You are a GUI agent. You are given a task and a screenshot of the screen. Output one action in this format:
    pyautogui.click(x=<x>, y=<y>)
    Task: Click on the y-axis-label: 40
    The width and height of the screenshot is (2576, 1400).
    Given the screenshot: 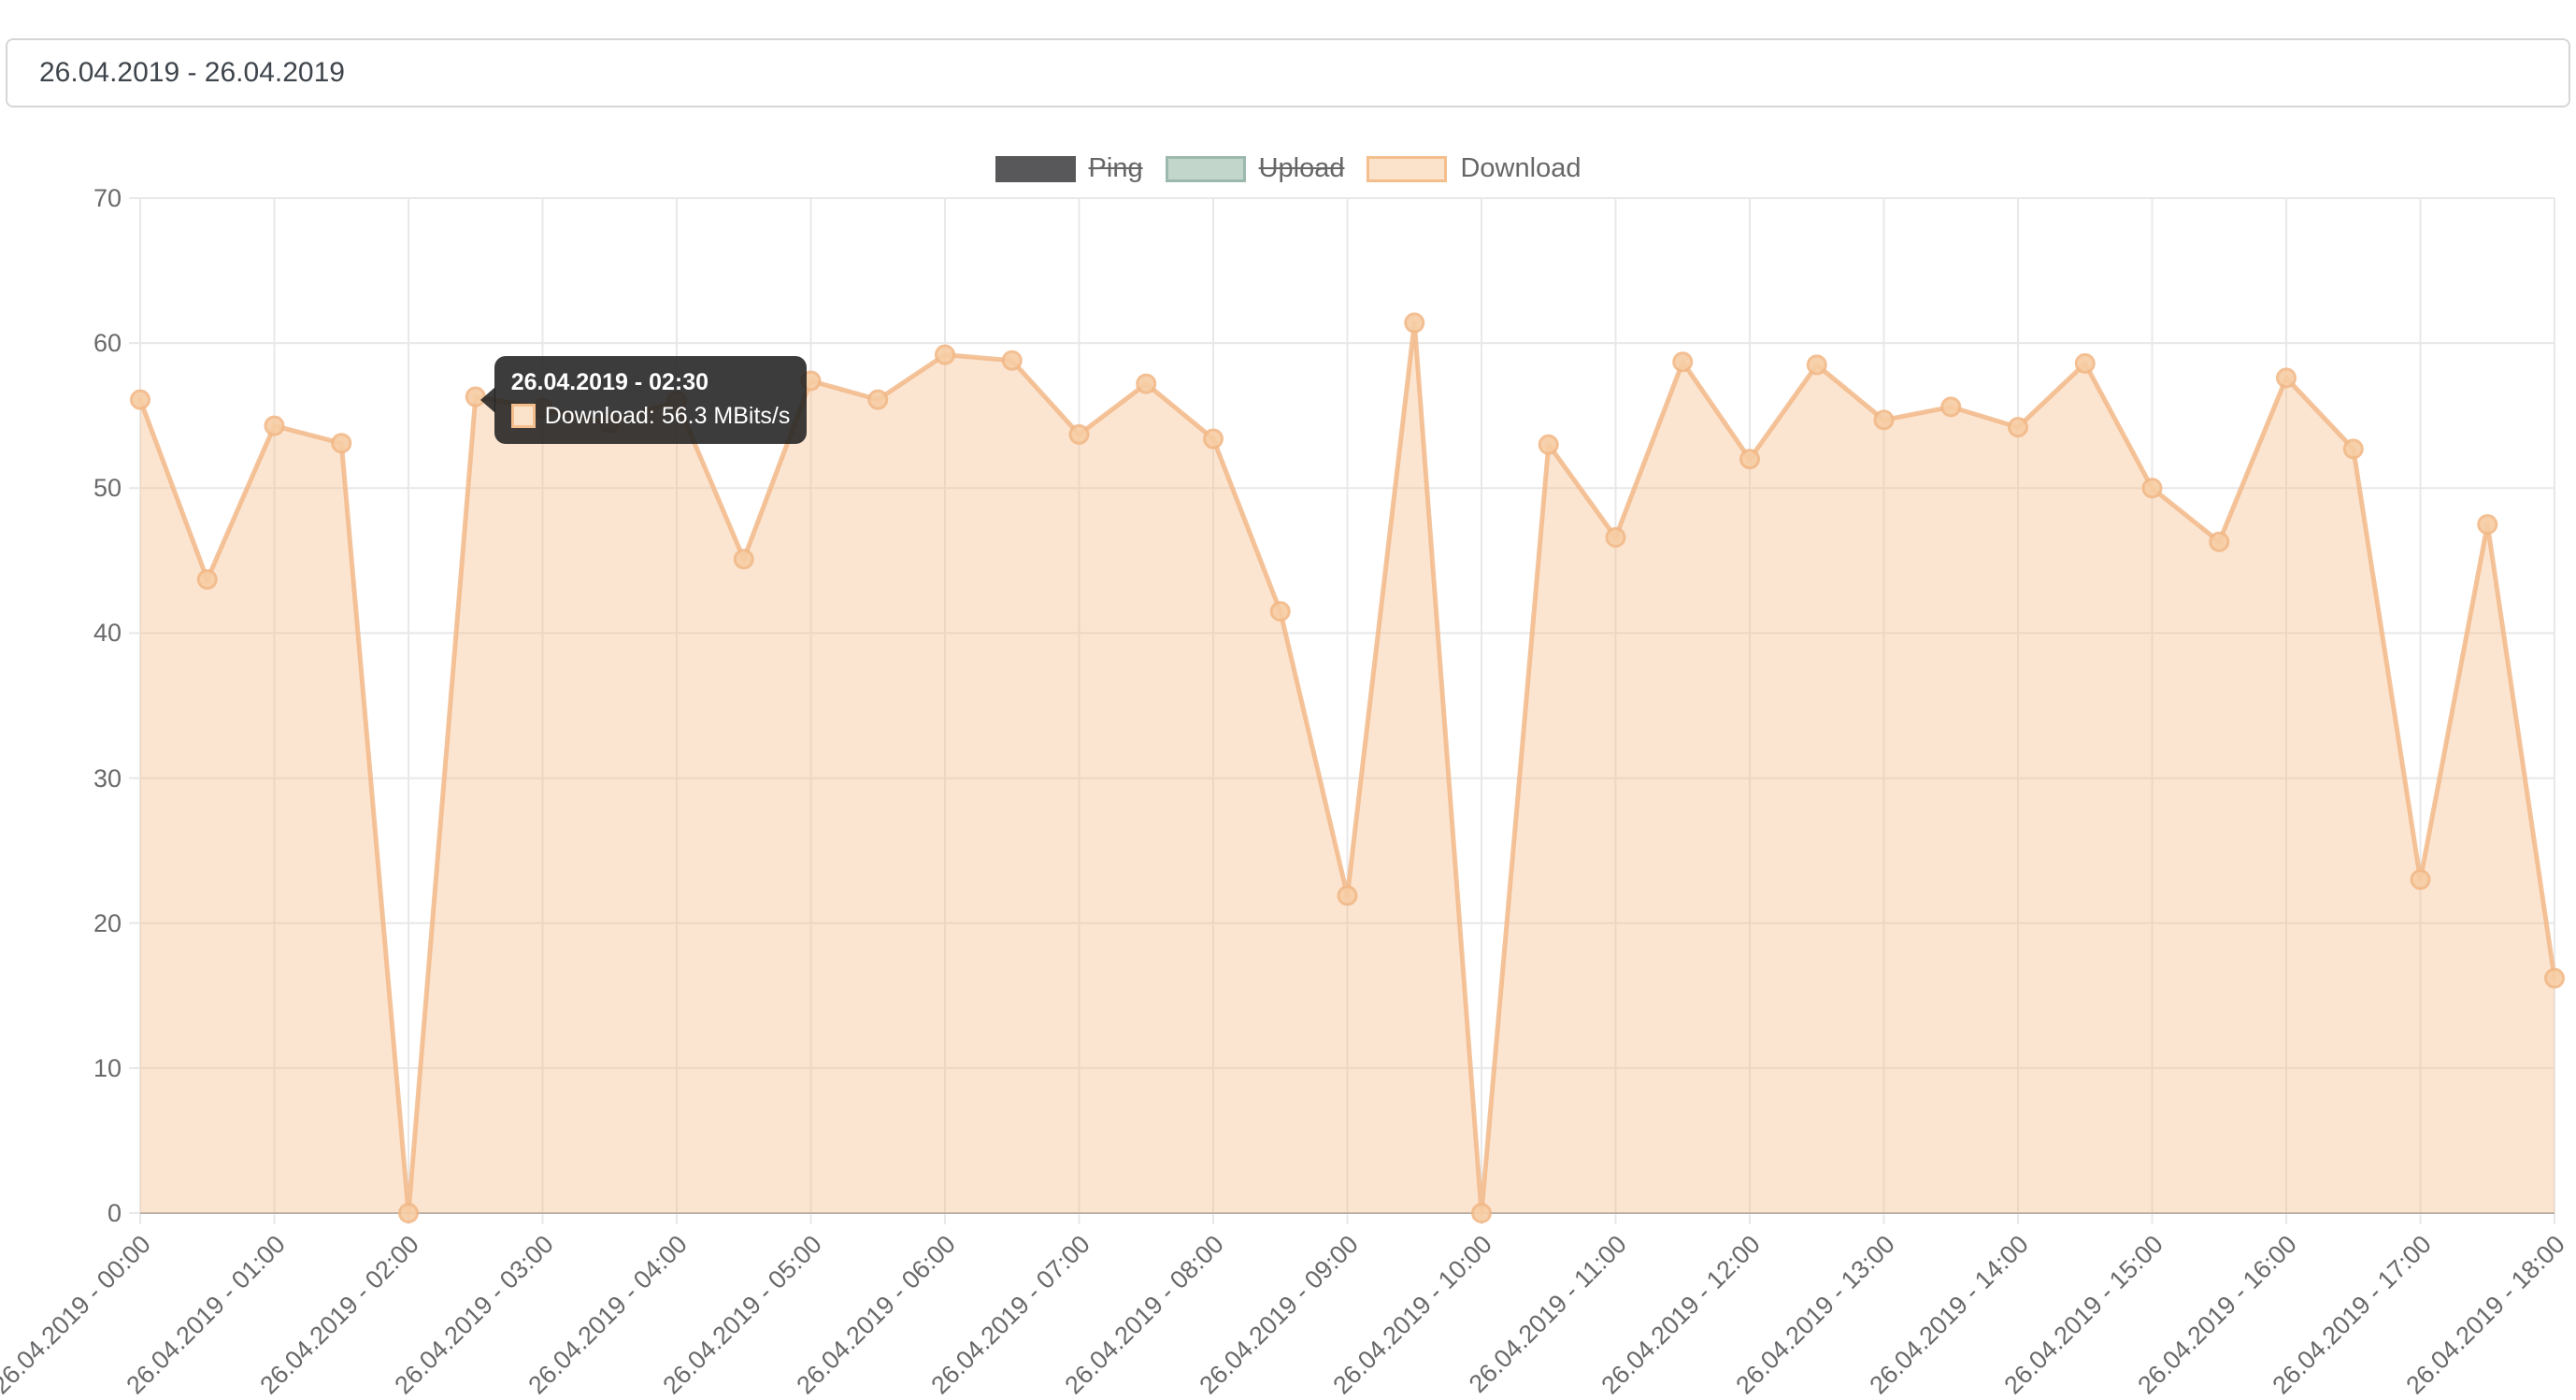 What is the action you would take?
    pyautogui.click(x=107, y=633)
    